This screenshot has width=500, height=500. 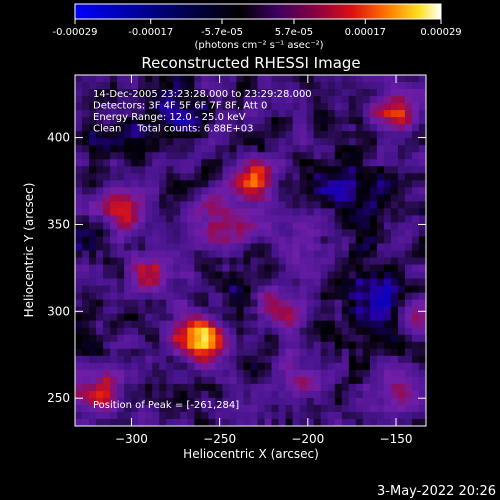 I want to click on annotation-line: Detectors: 3F 4F 5F 6F 7F 8F, Att 0, so click(x=180, y=106).